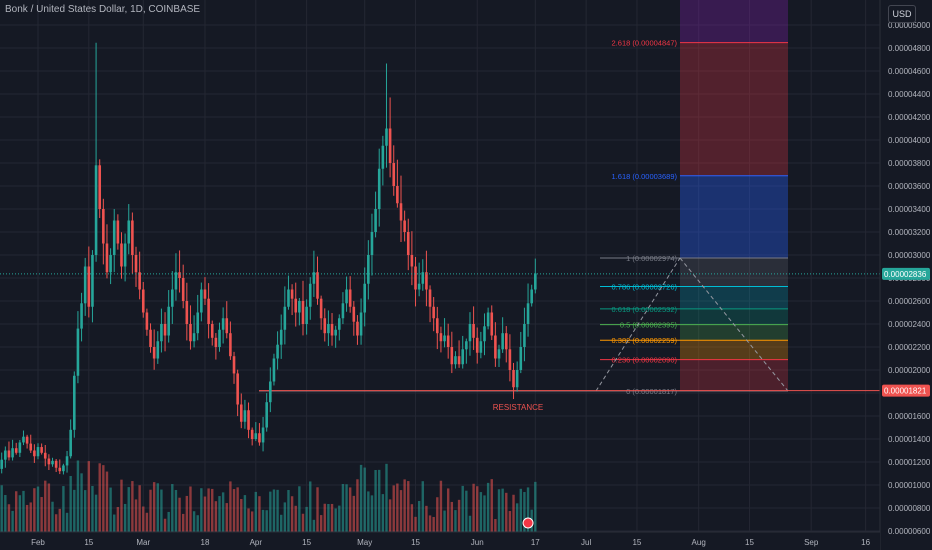 The height and width of the screenshot is (550, 932). Describe the element at coordinates (909, 347) in the screenshot. I see `price-tick-label: 0.00002200` at that location.